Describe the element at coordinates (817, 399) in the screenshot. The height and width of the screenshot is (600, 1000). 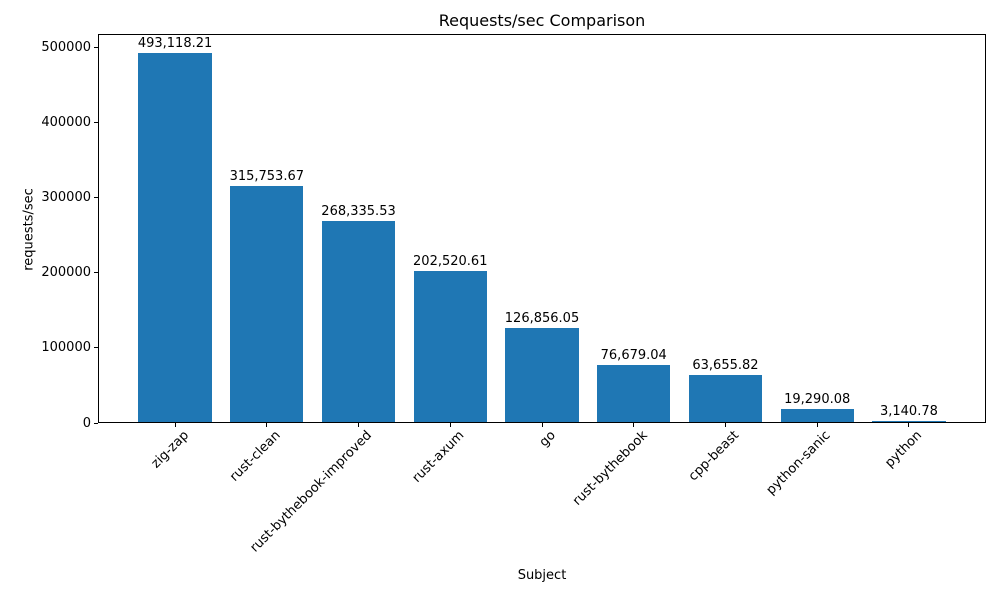
I see `bar-value-label: 19,290.08` at that location.